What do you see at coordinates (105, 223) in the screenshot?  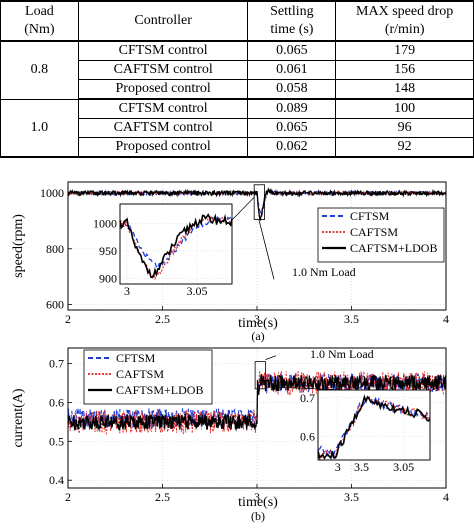 I see `inset-y-tick-label: 1000` at bounding box center [105, 223].